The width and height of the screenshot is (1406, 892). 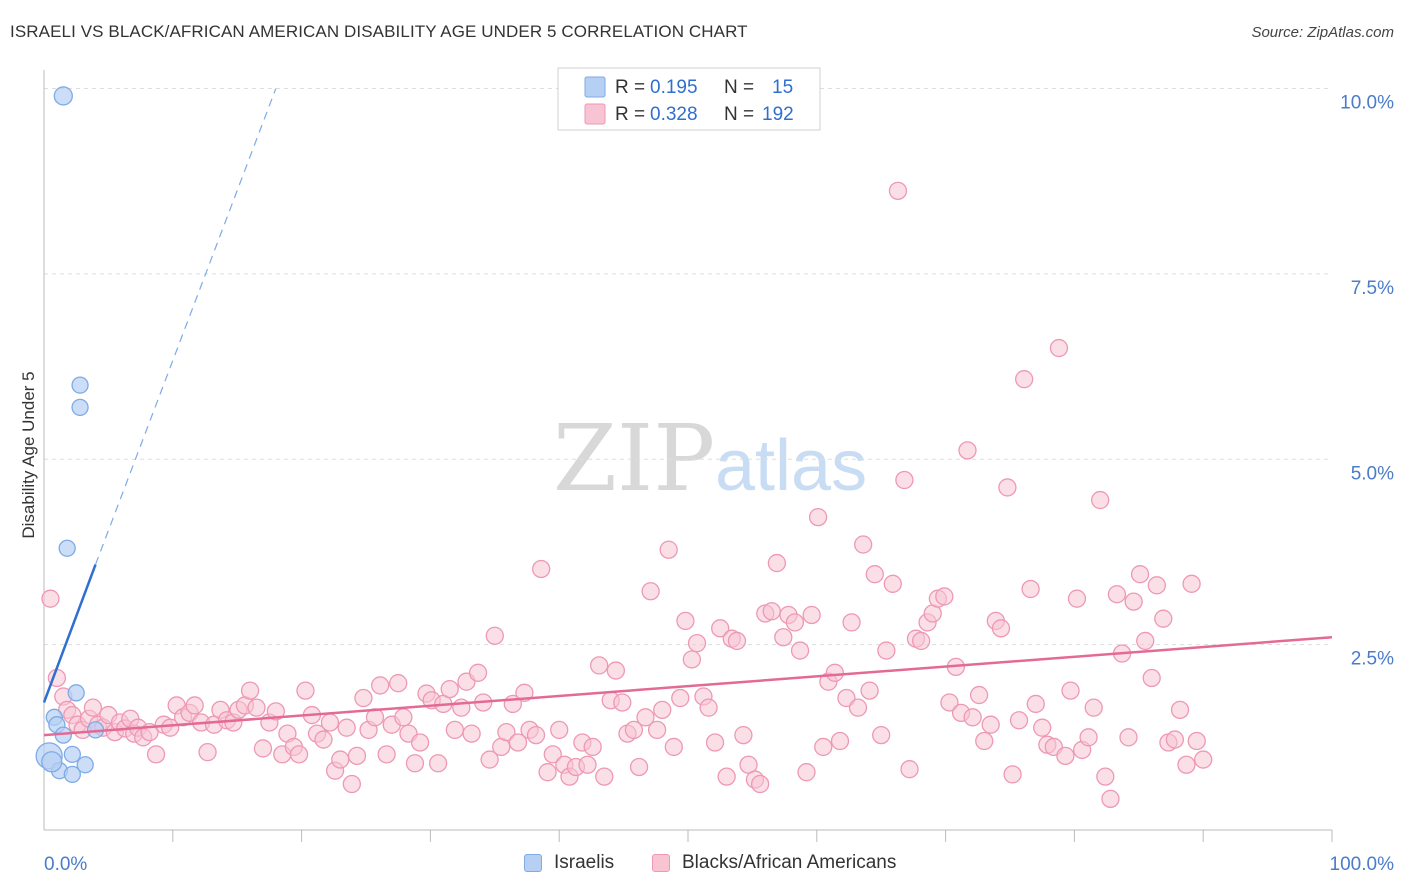 What do you see at coordinates (674, 87) in the screenshot?
I see `legend-r-value-1: 0.195` at bounding box center [674, 87].